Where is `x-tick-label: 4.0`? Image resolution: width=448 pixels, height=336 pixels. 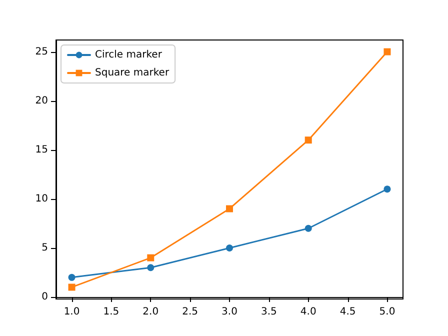
x-tick-label: 4.0 is located at coordinates (308, 312).